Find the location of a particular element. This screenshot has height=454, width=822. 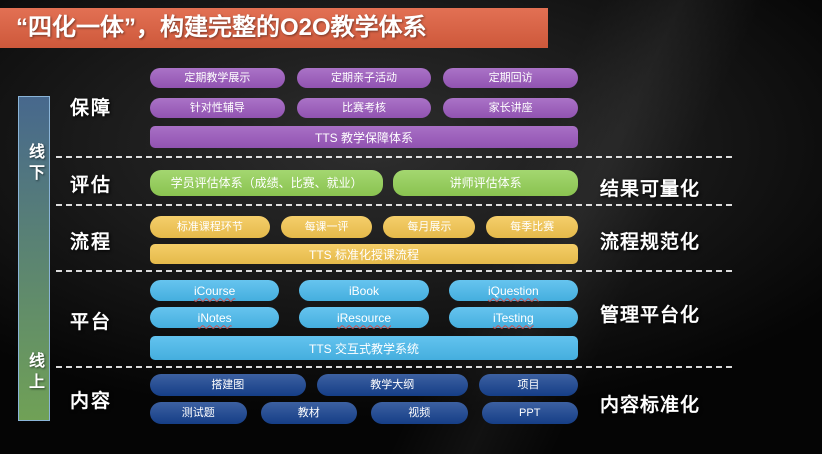

pill-item: 讲师评估体系 is located at coordinates (485, 183).